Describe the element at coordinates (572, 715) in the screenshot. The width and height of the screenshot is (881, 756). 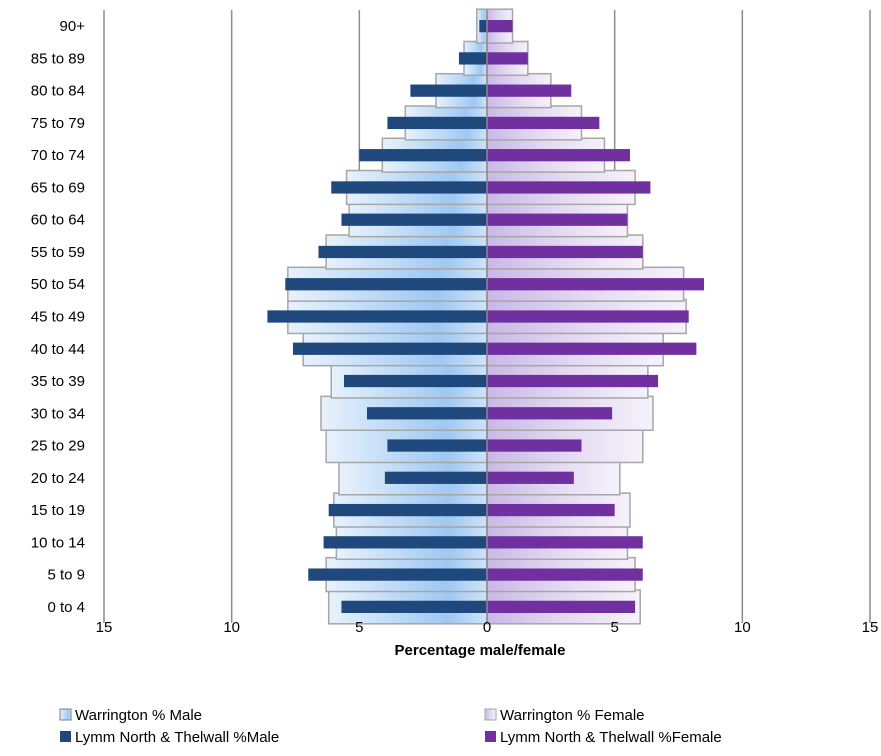
I see `legend-label-1: Warrington % Female` at that location.